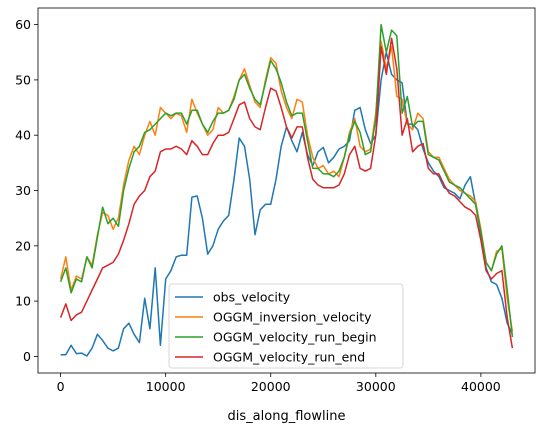 The width and height of the screenshot is (543, 437). I want to click on x-tick-label: 30000, so click(376, 386).